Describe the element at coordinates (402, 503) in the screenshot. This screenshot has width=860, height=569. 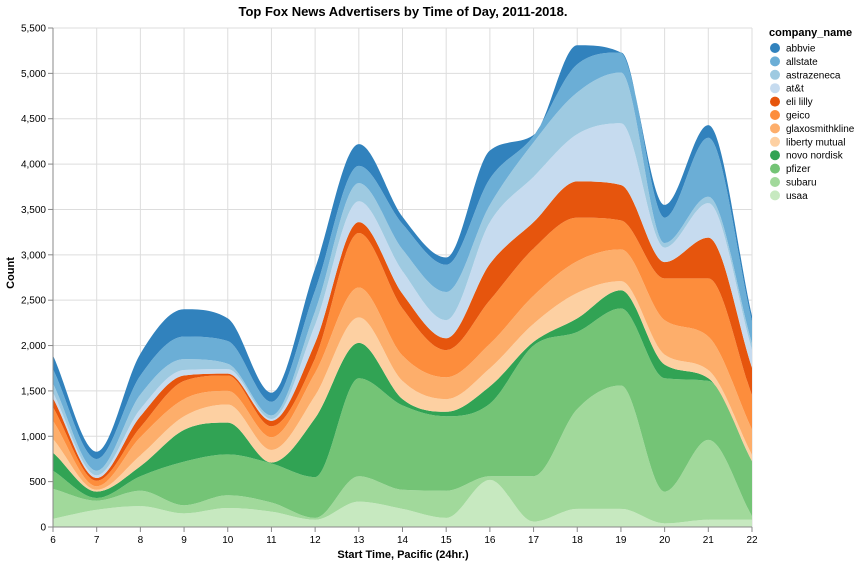
I see `area-usaa` at that location.